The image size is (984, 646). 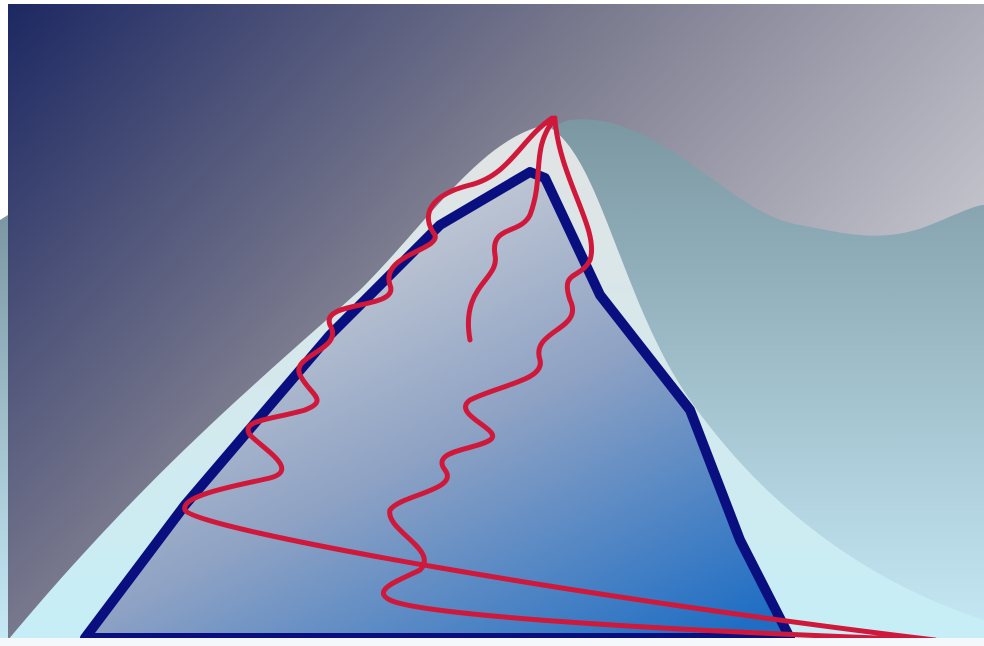 What do you see at coordinates (492, 642) in the screenshot?
I see `bottom-border` at bounding box center [492, 642].